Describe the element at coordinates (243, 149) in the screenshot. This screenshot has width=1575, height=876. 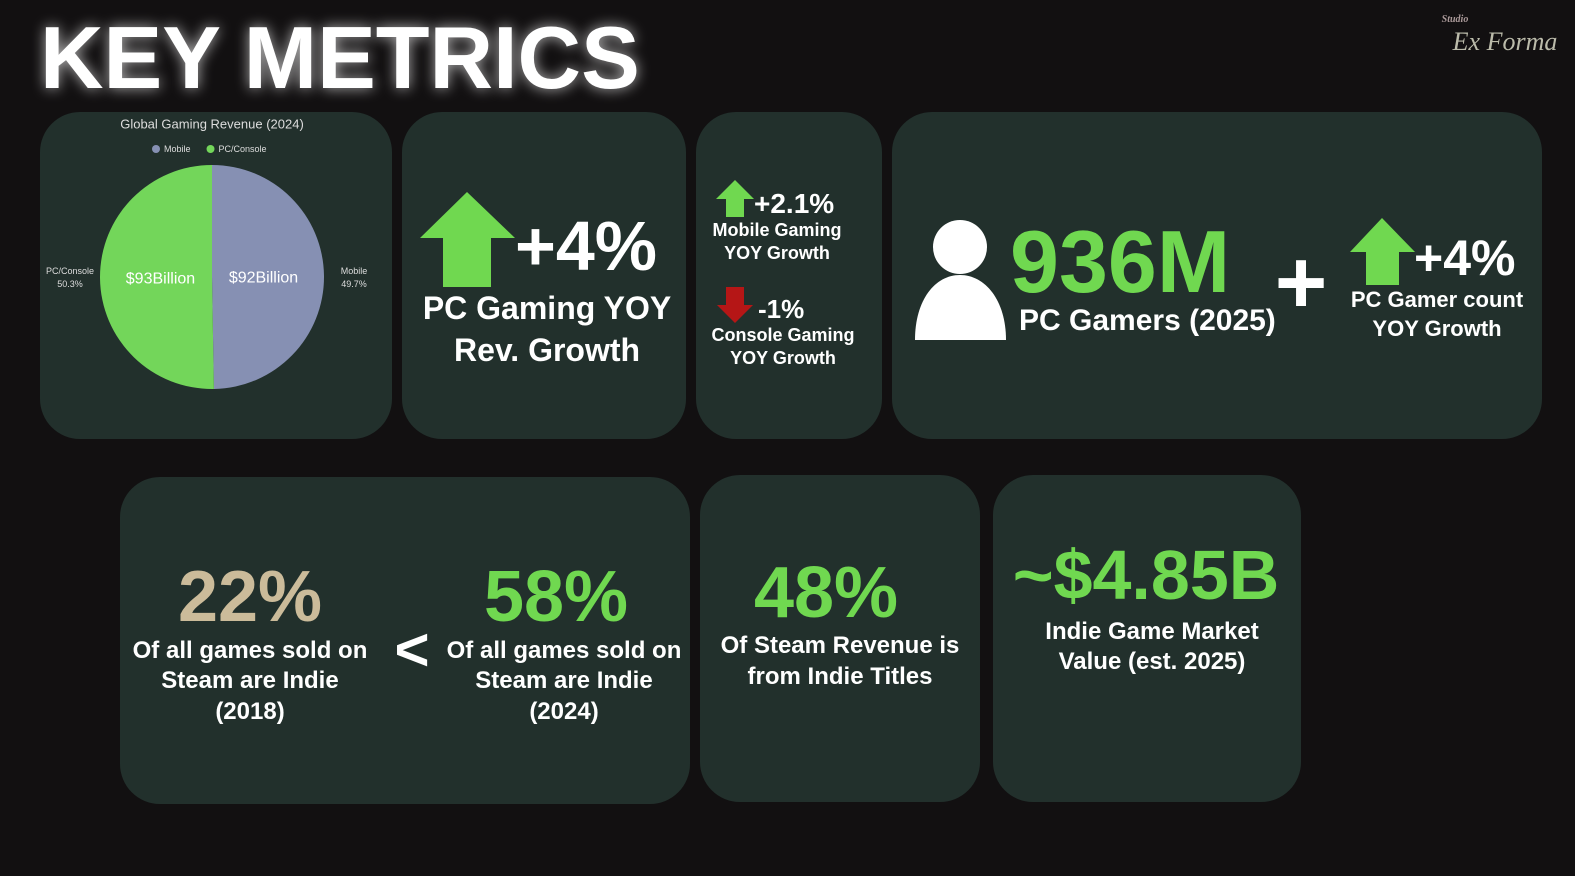
I see `legend-label: PC/Console` at that location.